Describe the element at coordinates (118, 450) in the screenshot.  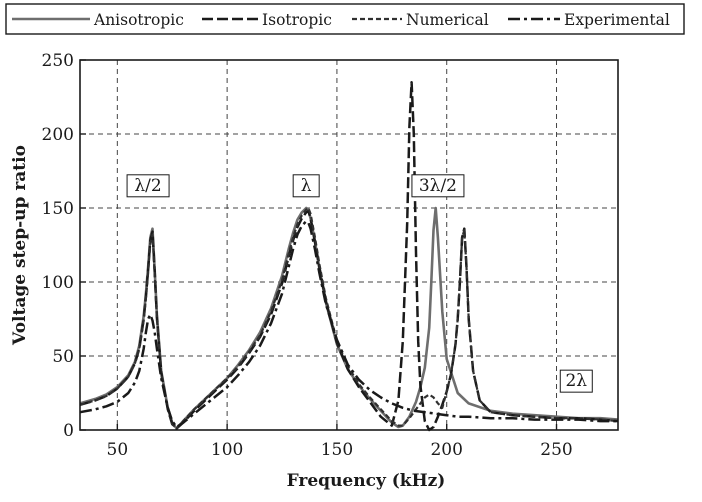
I see `x-tick-label: 50` at that location.